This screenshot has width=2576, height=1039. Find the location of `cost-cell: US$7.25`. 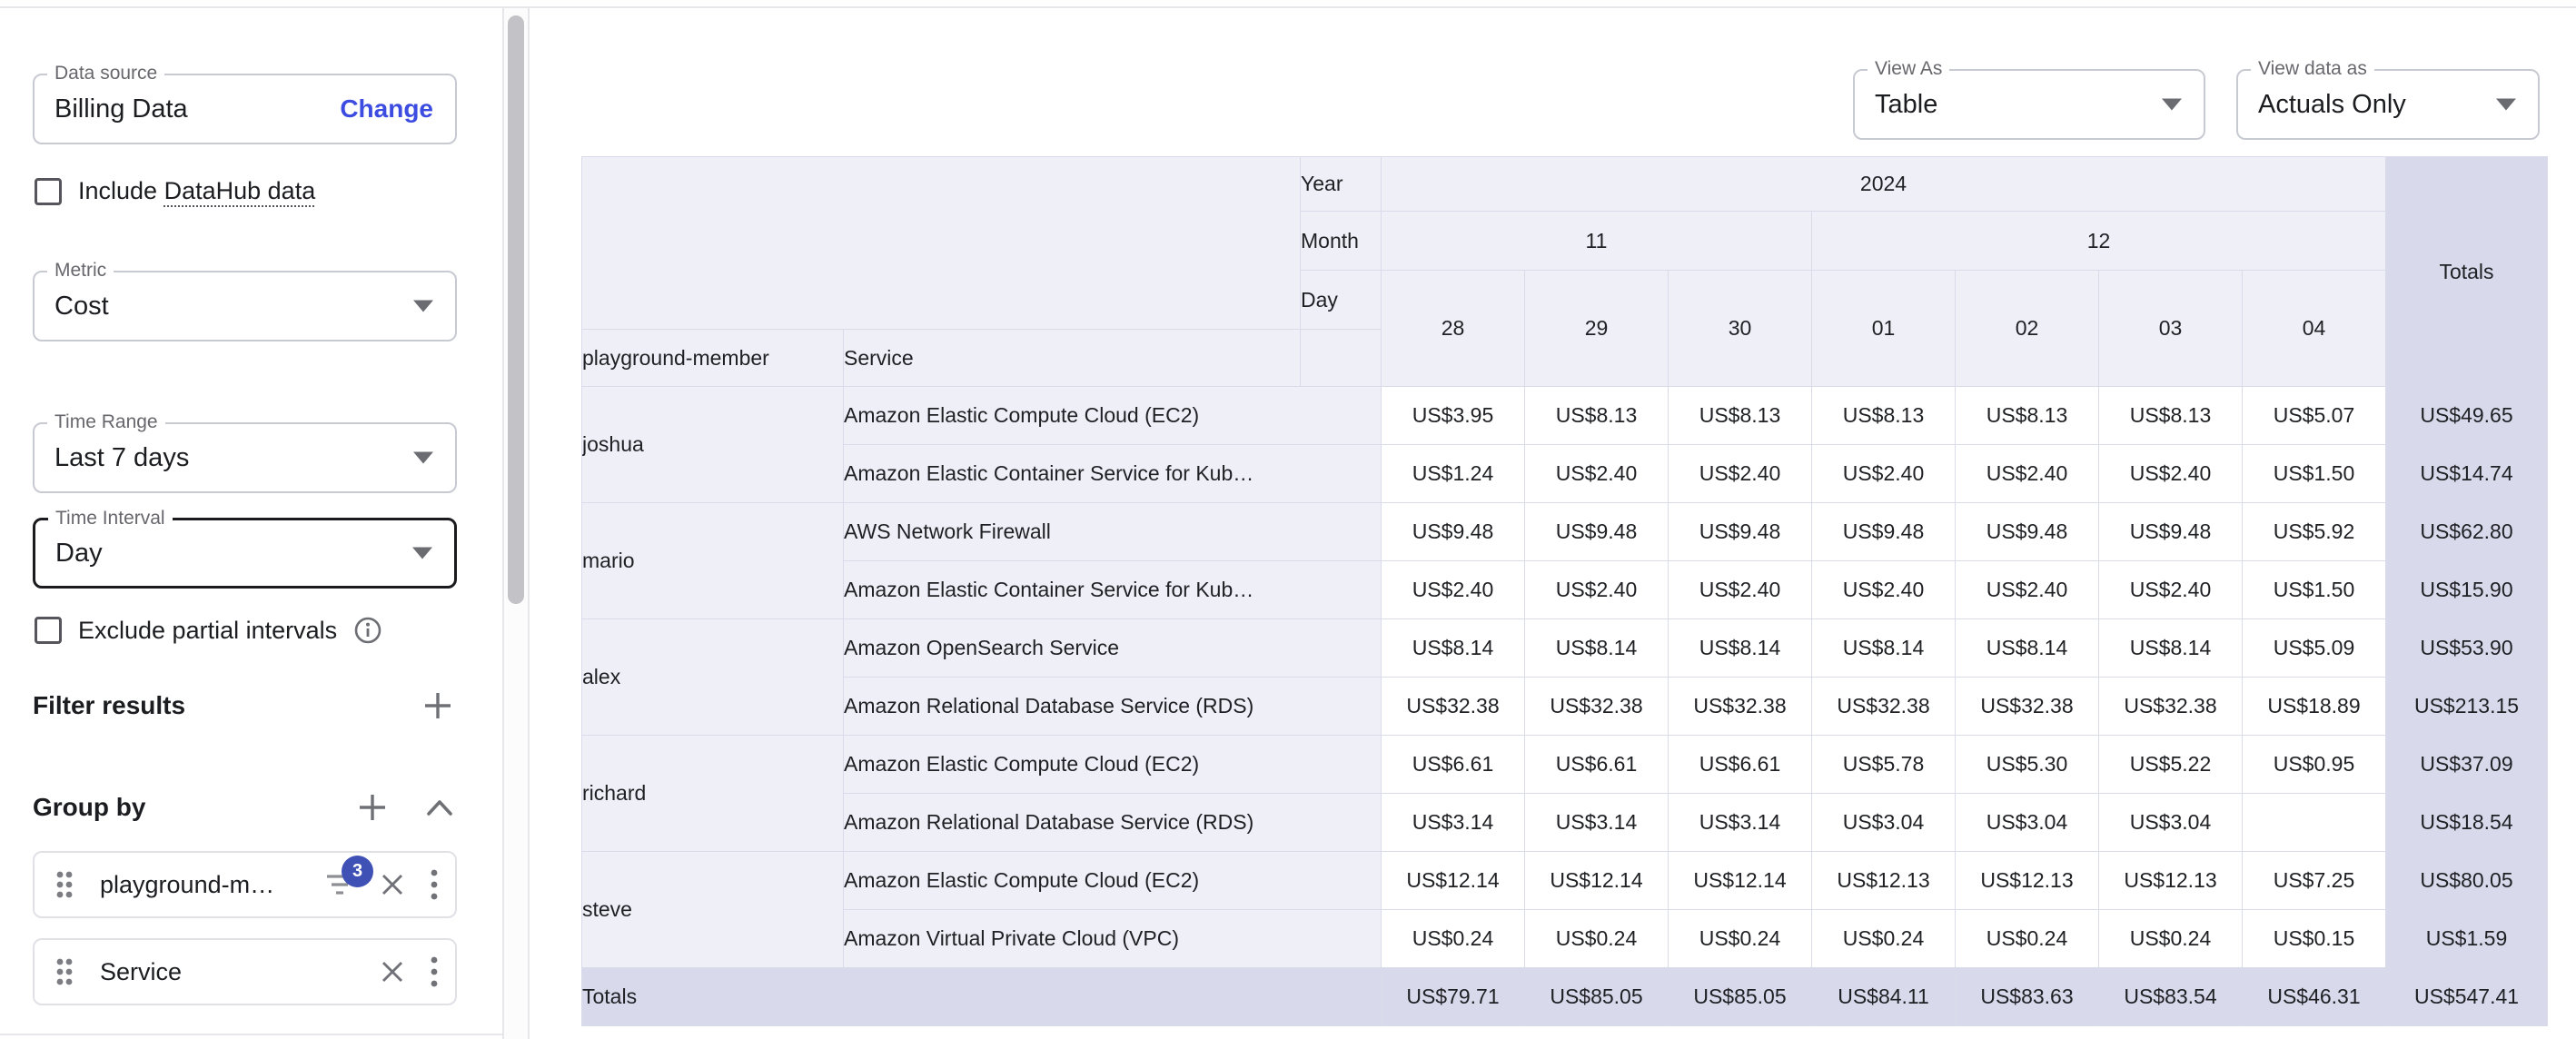

cost-cell: US$7.25 is located at coordinates (2314, 880).